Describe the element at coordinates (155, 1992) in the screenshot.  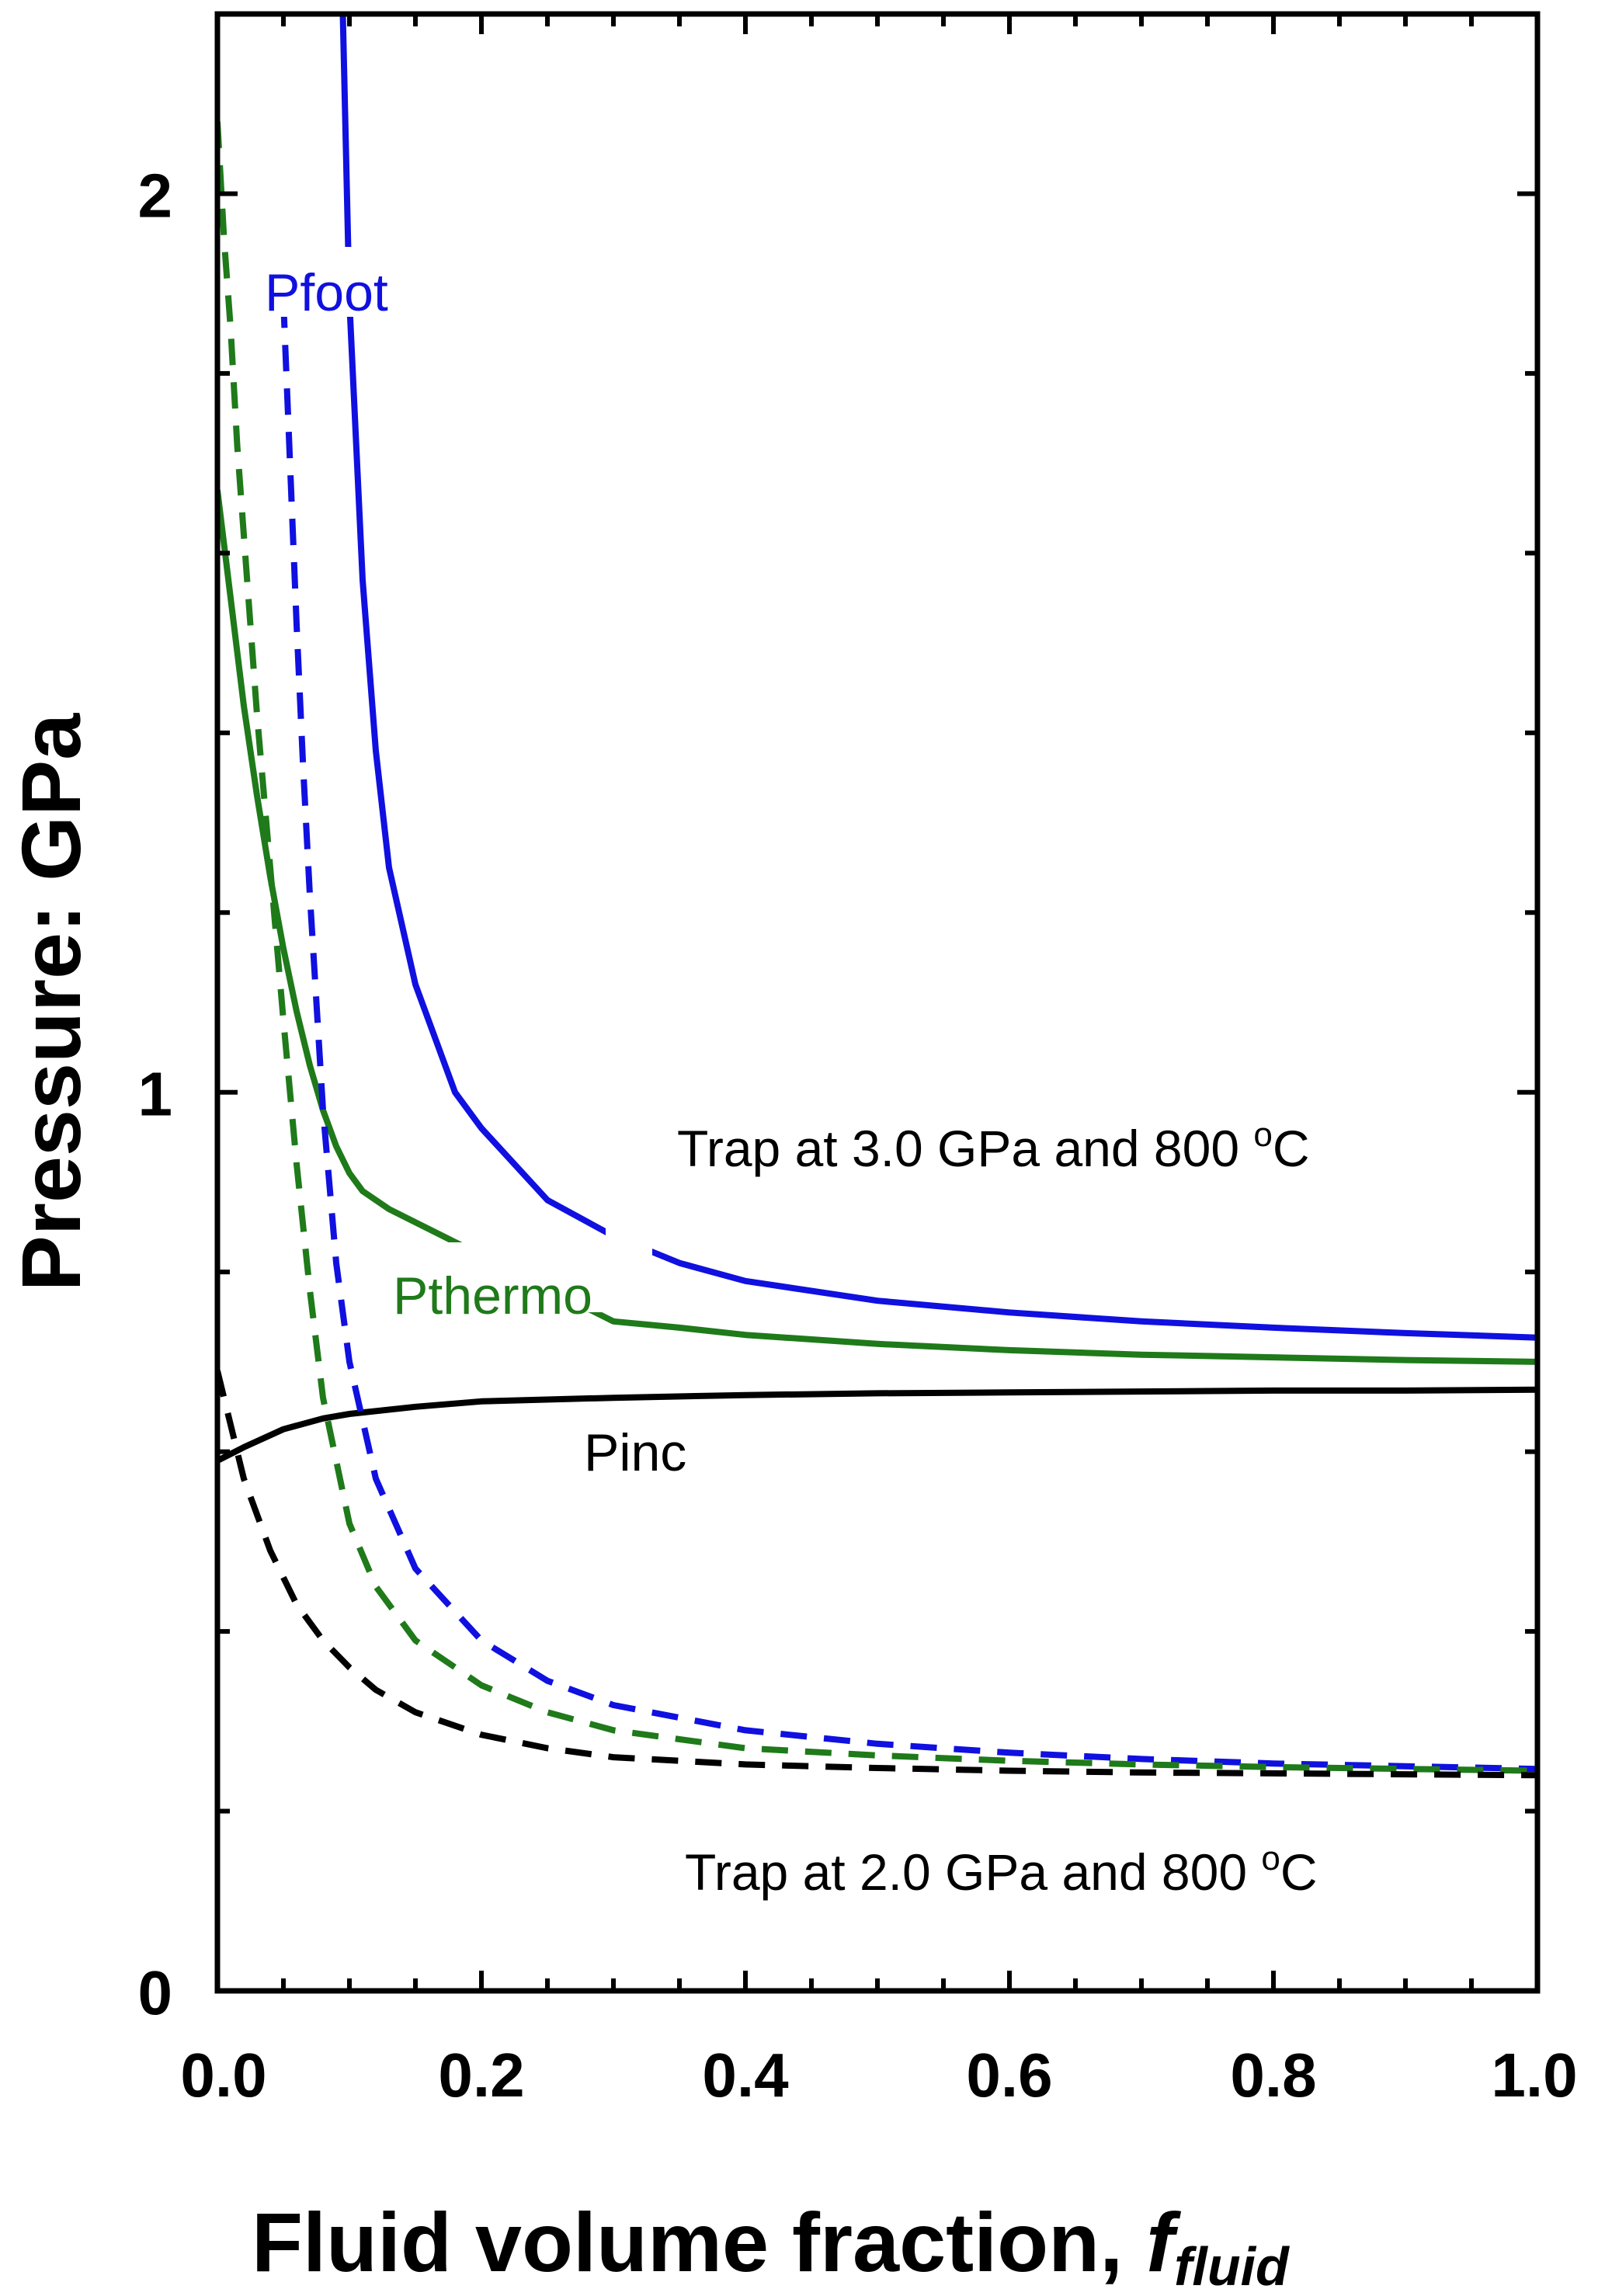
I see `y-tick-label: 0` at that location.